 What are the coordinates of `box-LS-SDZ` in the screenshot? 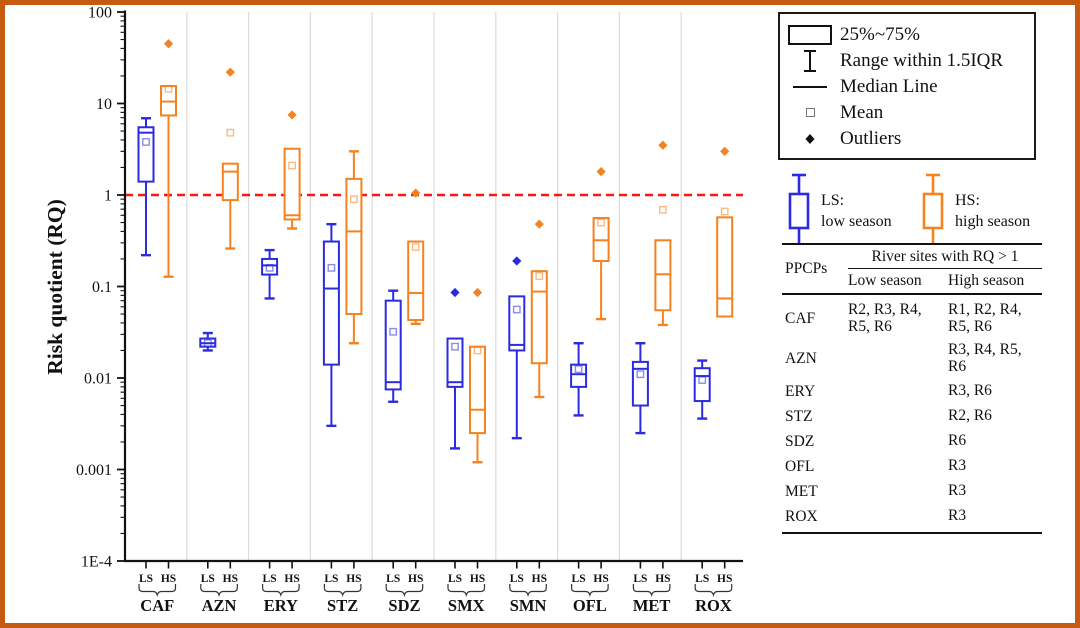 It's located at (393, 346).